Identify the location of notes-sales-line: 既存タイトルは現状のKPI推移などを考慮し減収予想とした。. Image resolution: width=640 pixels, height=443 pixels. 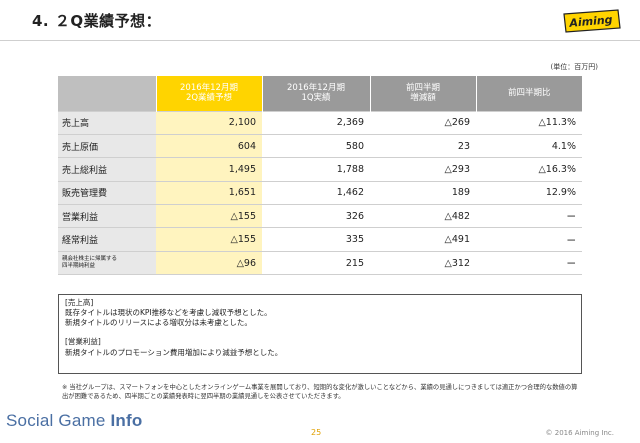
(168, 313).